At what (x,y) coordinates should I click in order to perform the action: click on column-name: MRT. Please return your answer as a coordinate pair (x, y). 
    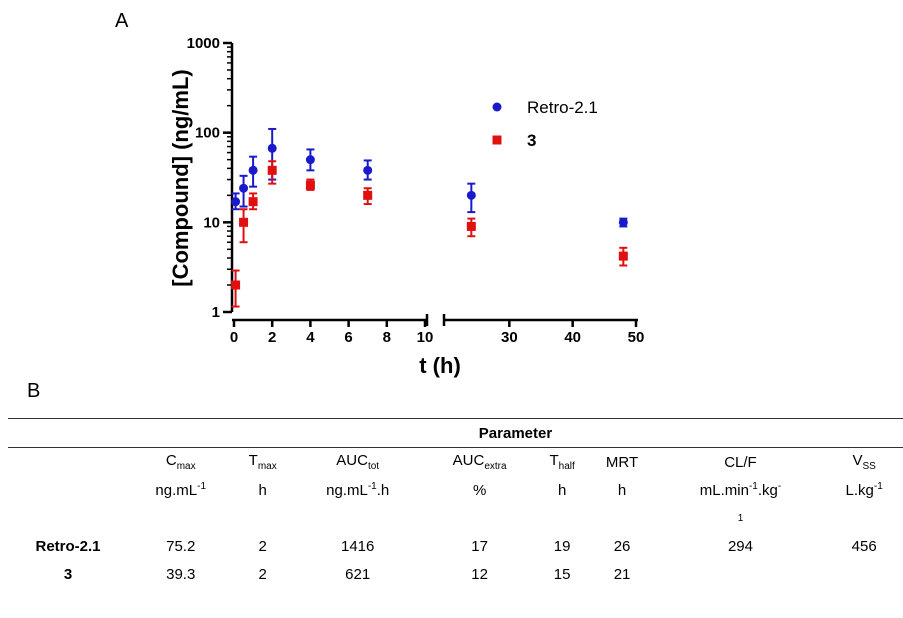
    Looking at the image, I should click on (622, 462).